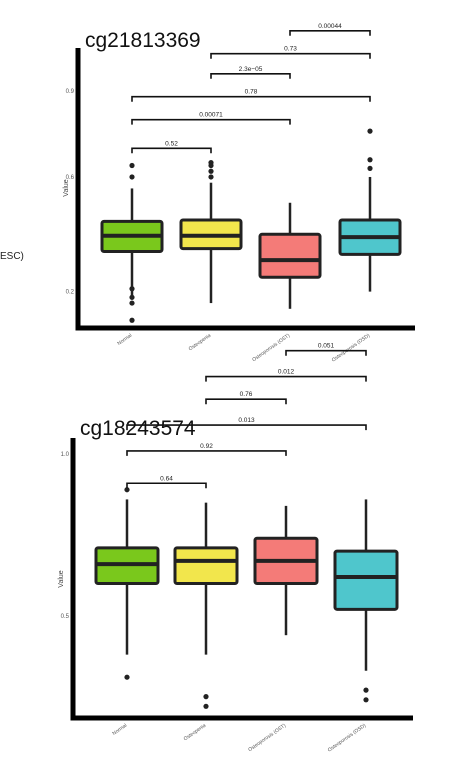 Image resolution: width=464 pixels, height=763 pixels. What do you see at coordinates (246, 394) in the screenshot?
I see `p-value-label: 0.76` at bounding box center [246, 394].